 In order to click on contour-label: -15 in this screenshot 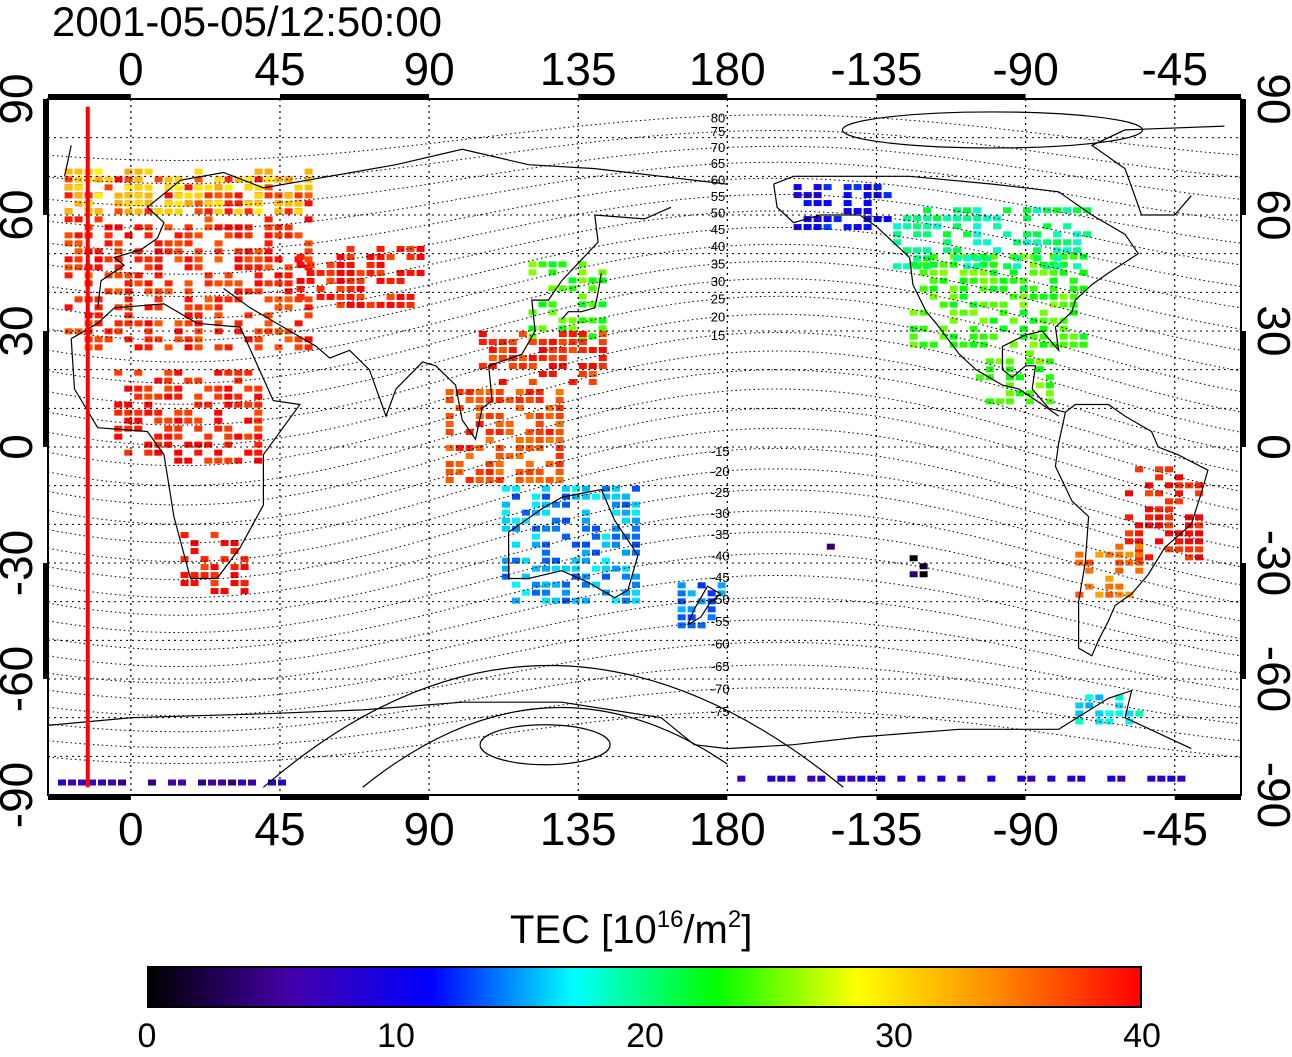, I will do `click(720, 451)`.